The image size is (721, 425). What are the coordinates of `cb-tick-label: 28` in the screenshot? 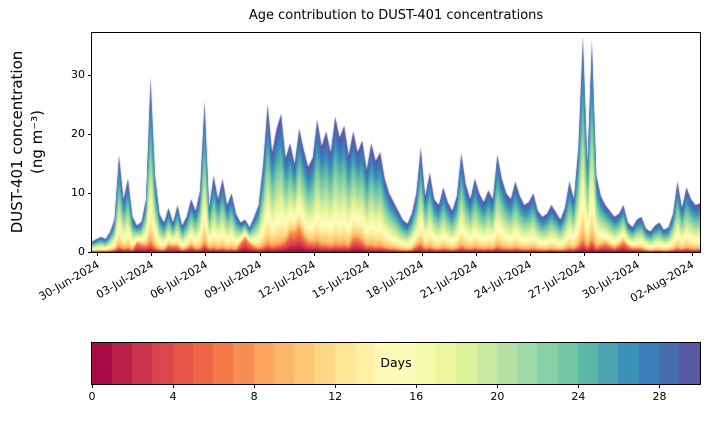 It's located at (659, 396).